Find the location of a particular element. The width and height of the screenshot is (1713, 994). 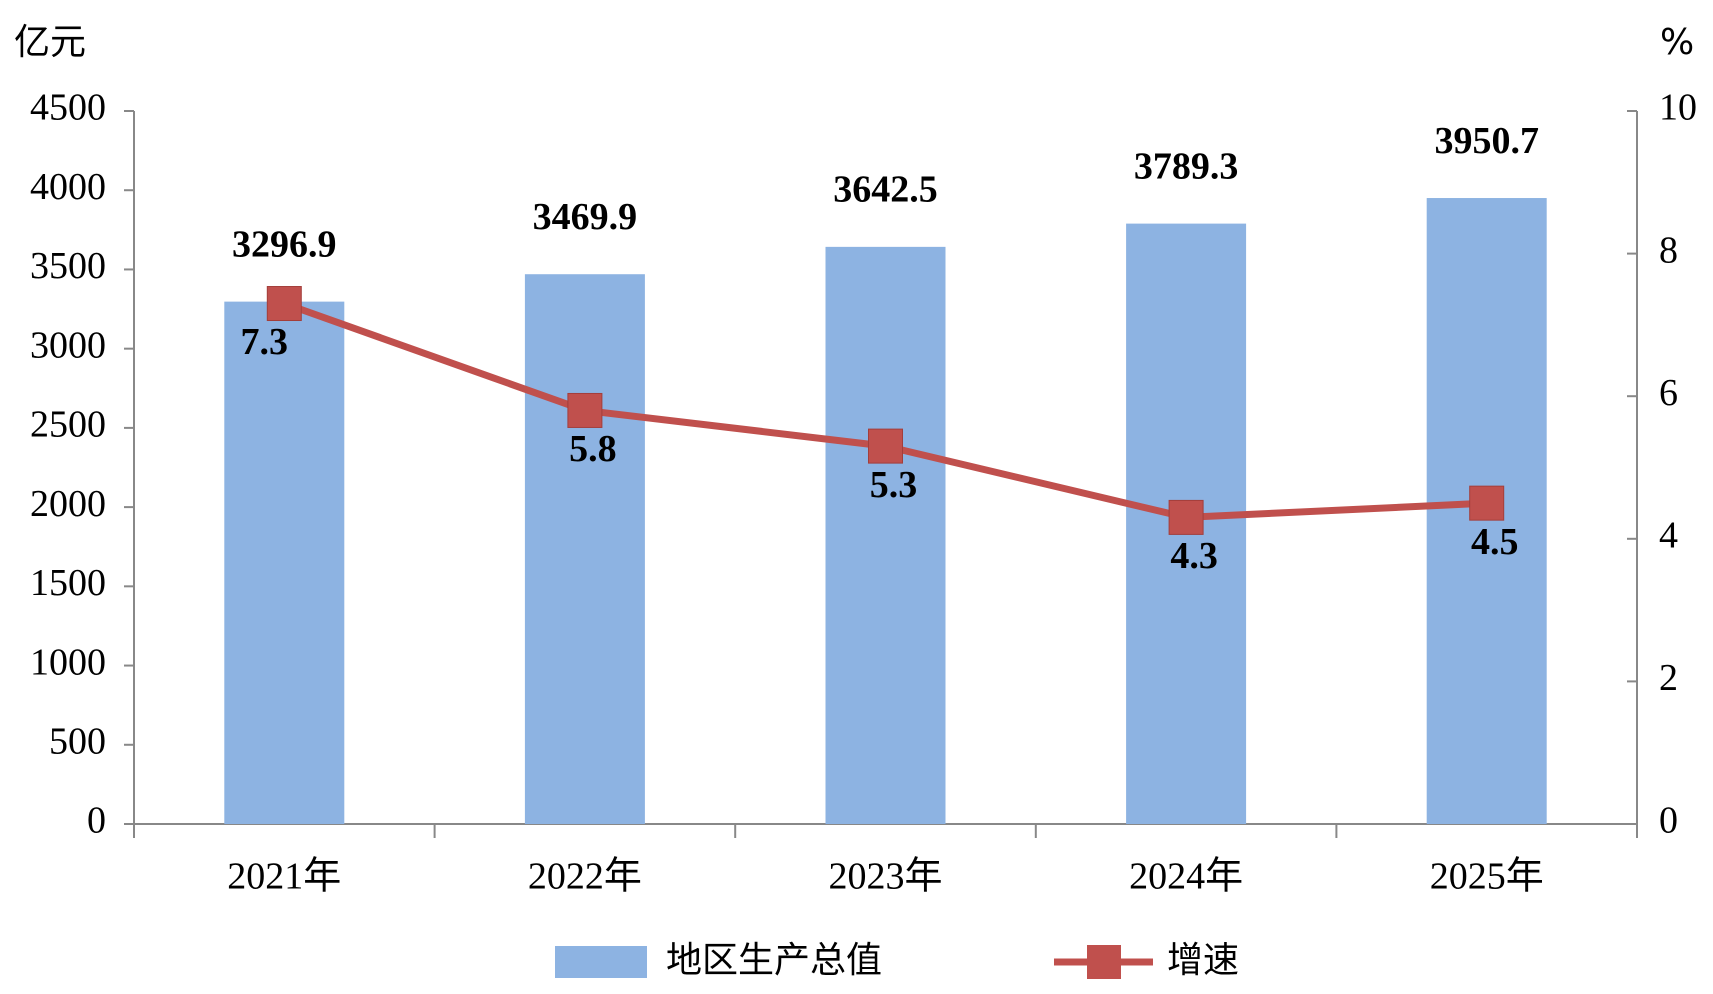

bar-value-label: 3469.9 is located at coordinates (585, 217).